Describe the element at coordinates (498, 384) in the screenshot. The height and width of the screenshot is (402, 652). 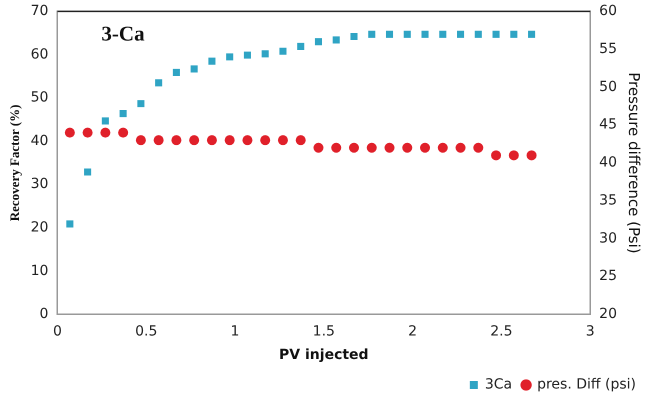
I see `legend-label: 3Ca` at that location.